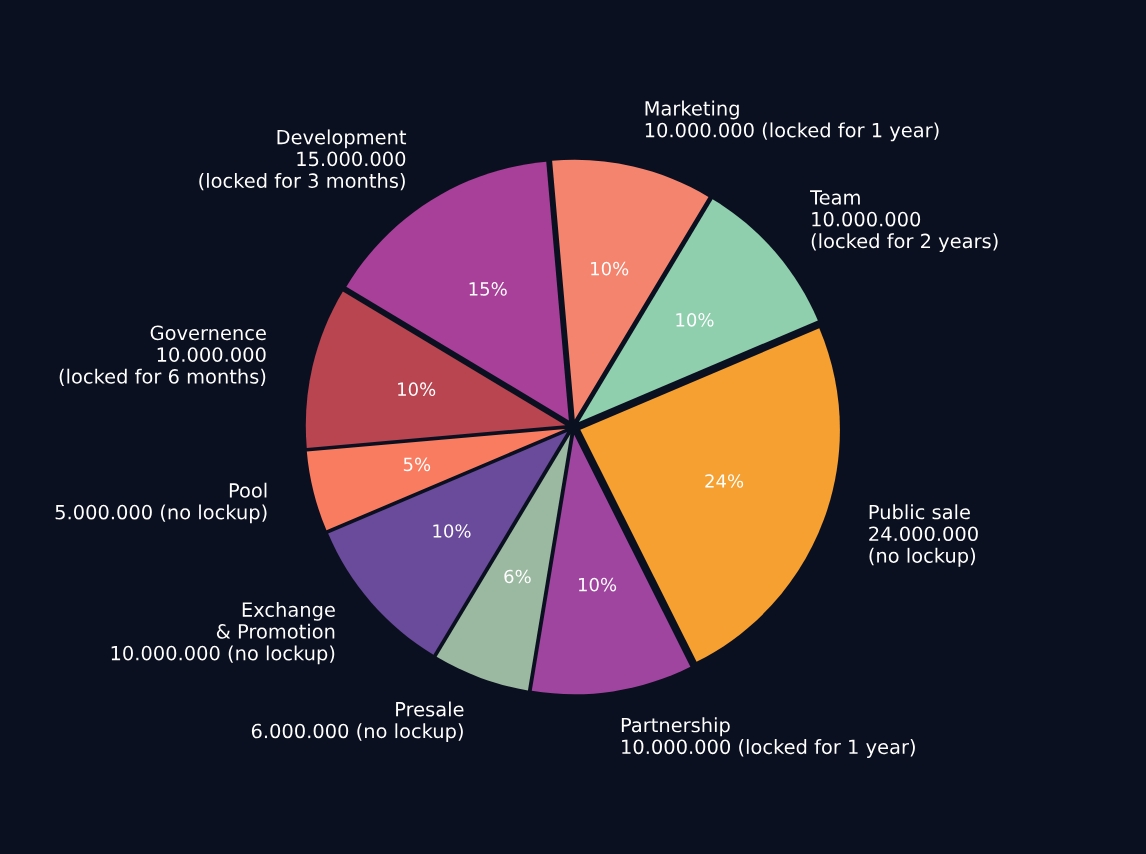 The height and width of the screenshot is (854, 1146). I want to click on data-label: 5%, so click(417, 464).